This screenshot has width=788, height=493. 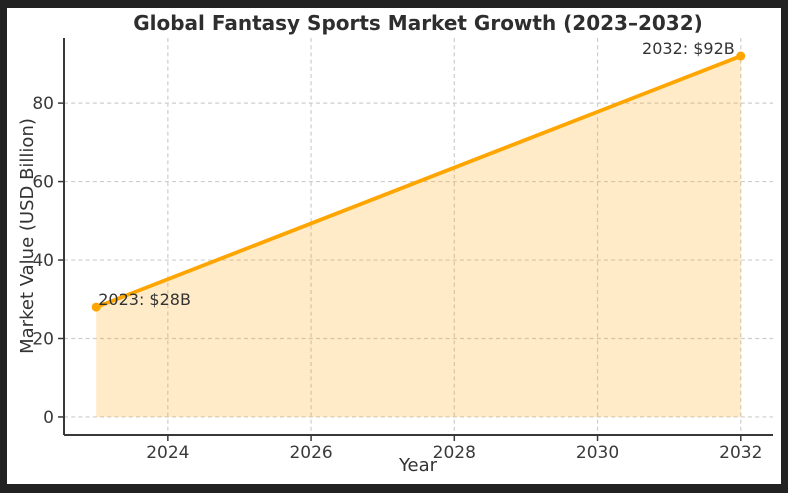 What do you see at coordinates (454, 453) in the screenshot?
I see `x-tick-label: 2028` at bounding box center [454, 453].